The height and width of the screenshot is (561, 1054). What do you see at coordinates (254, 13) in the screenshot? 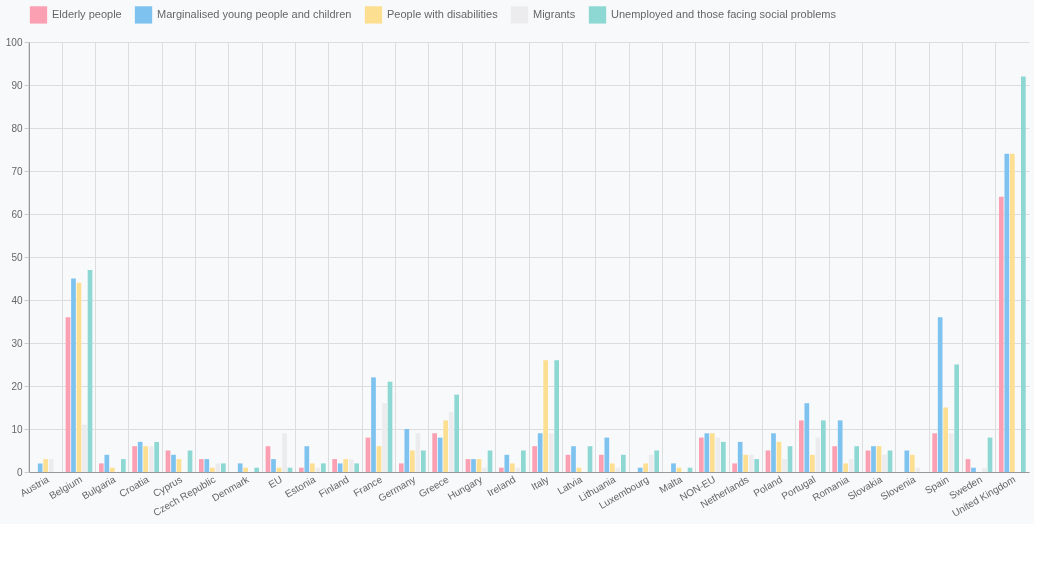
I see `legend-label: Marginalised young people and children` at bounding box center [254, 13].